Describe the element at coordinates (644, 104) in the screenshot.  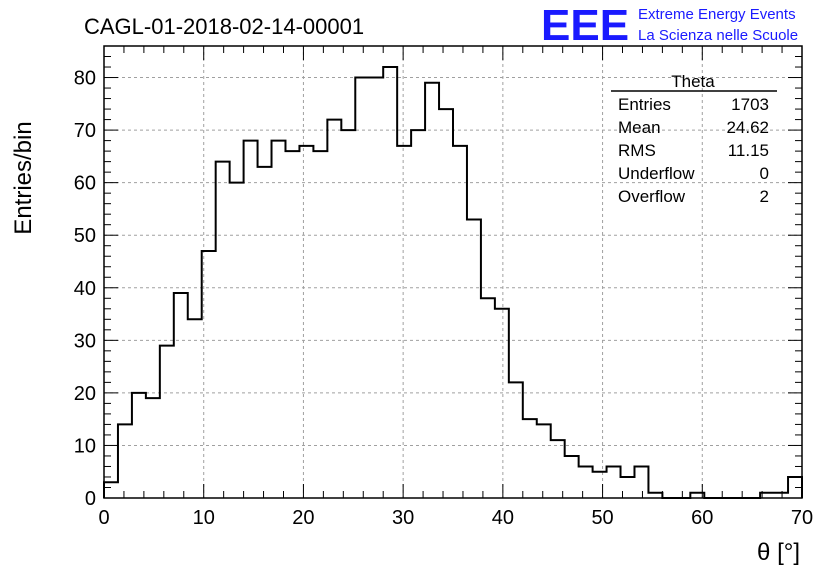
I see `stats-label: Entries` at that location.